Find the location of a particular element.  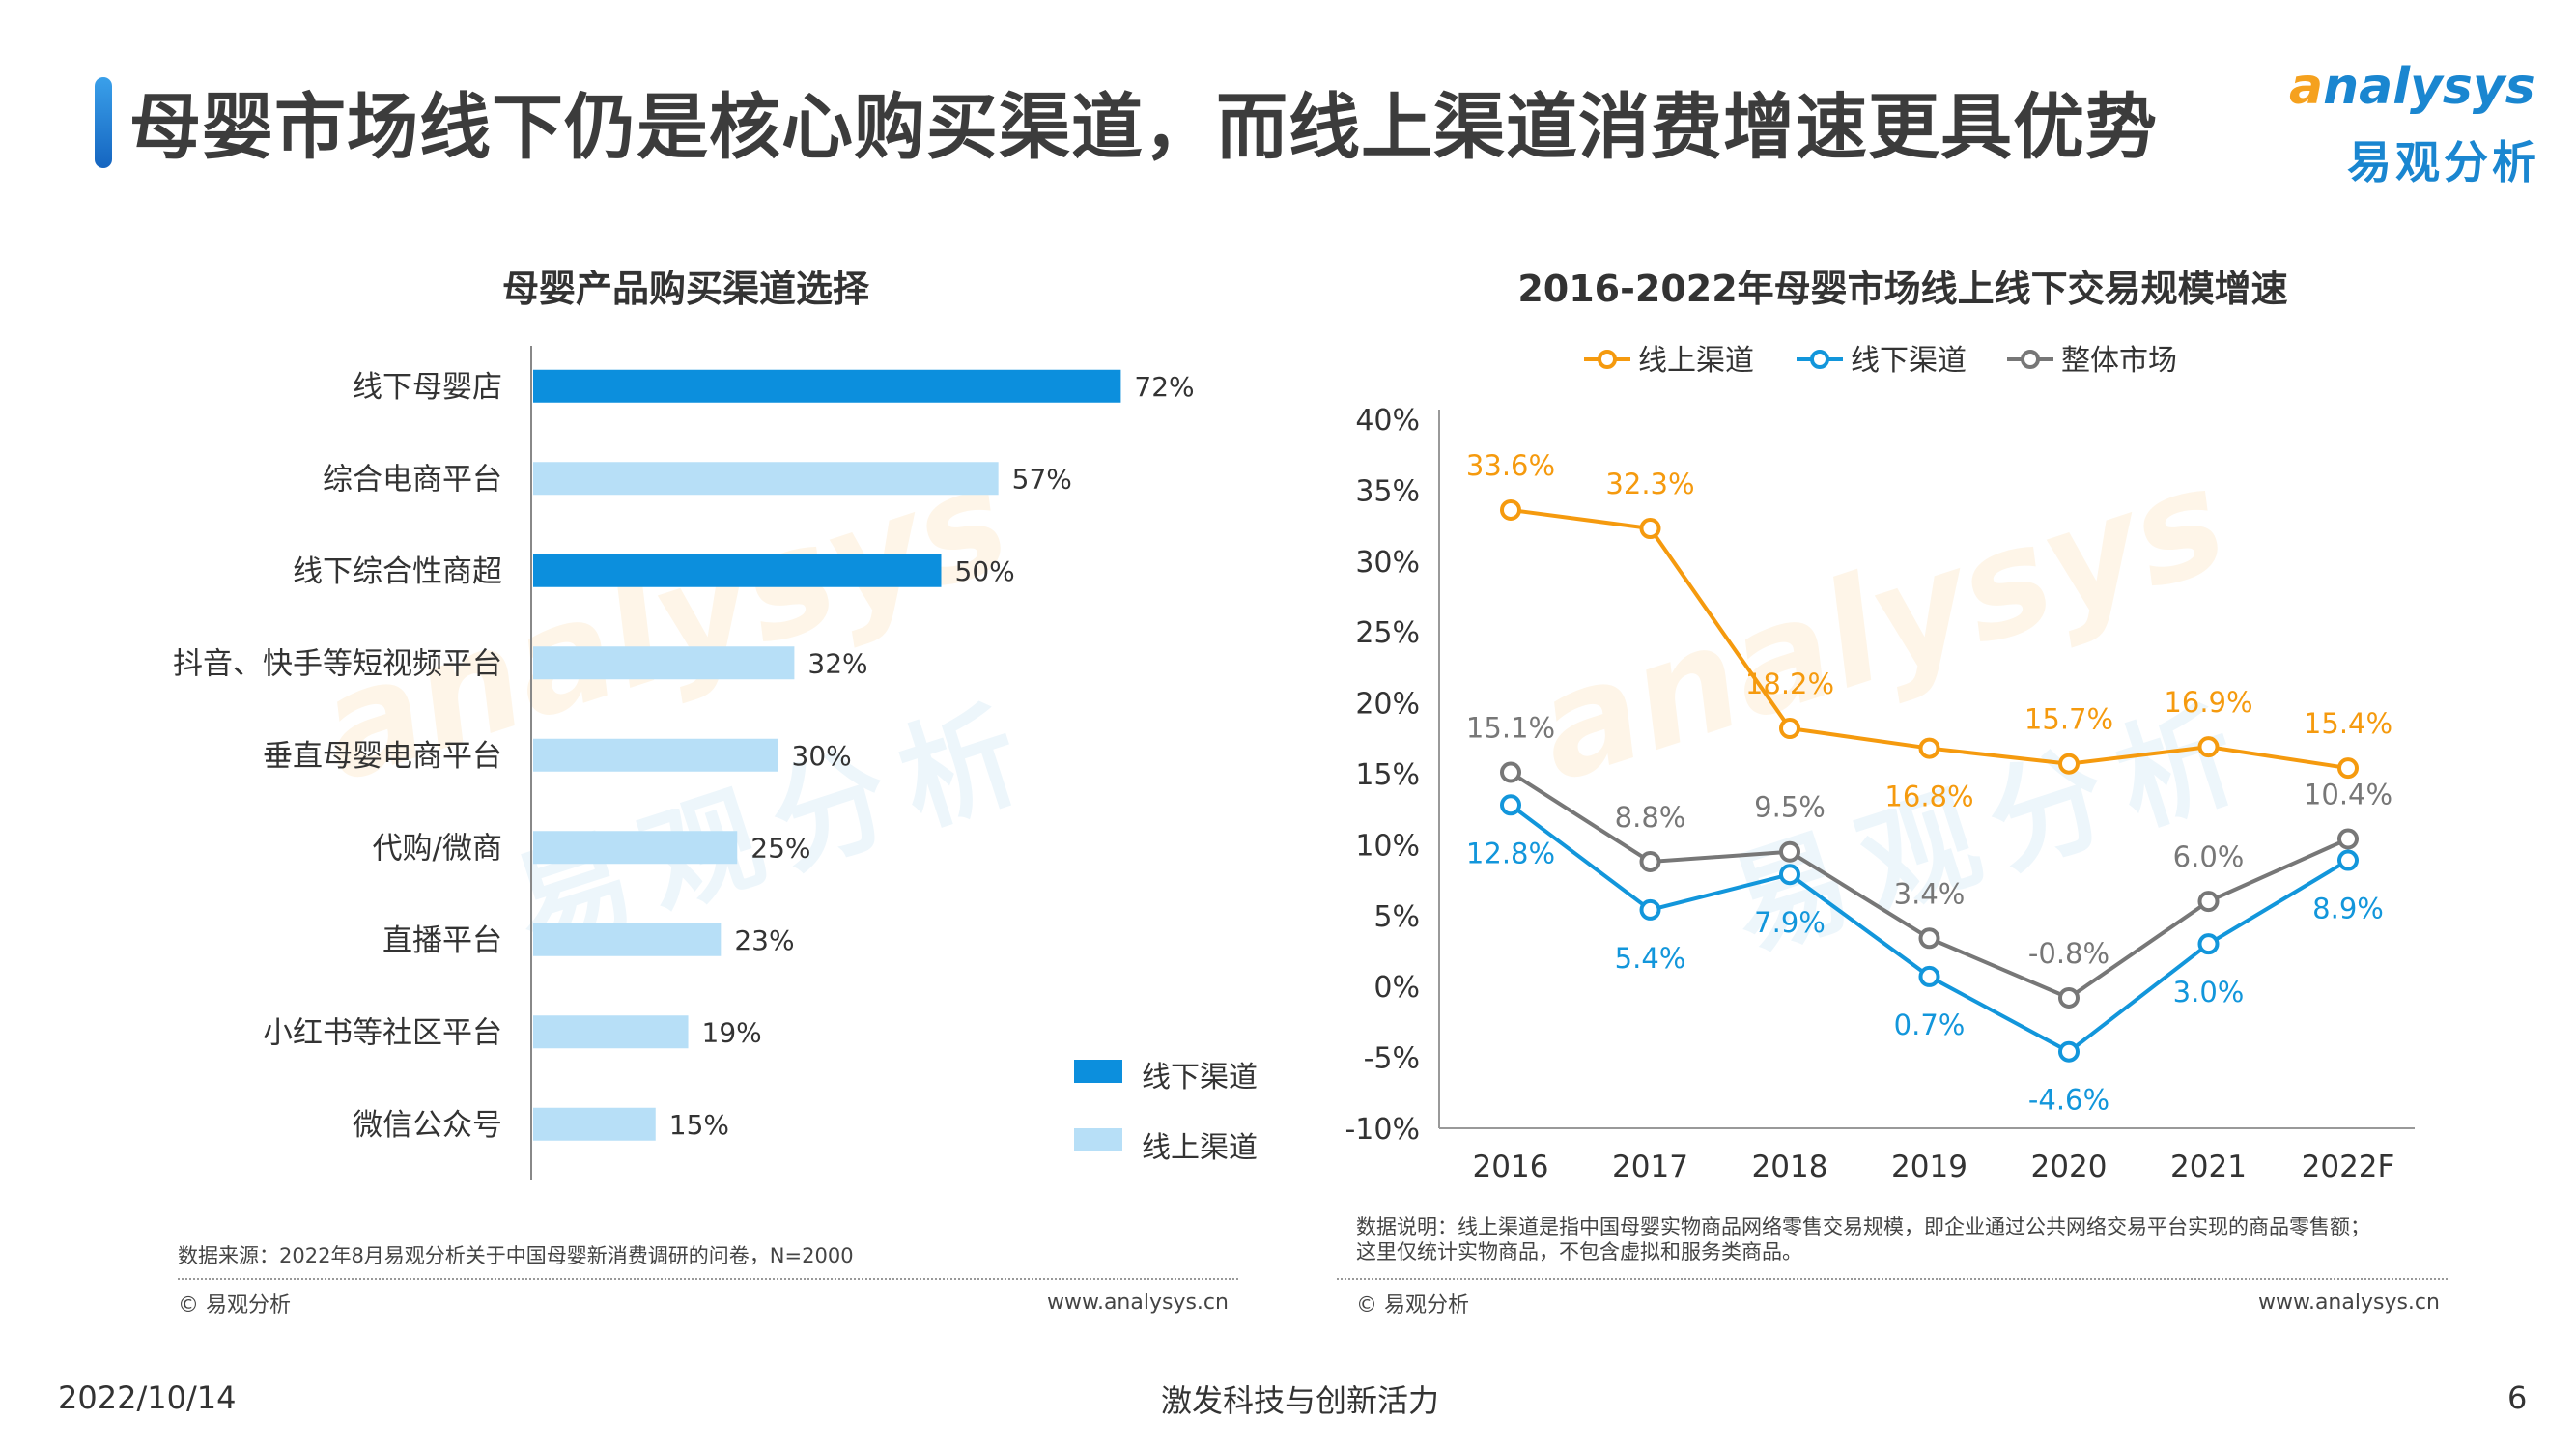

bar-chart-title: 母婴产品购买渠道选择 is located at coordinates (685, 289).